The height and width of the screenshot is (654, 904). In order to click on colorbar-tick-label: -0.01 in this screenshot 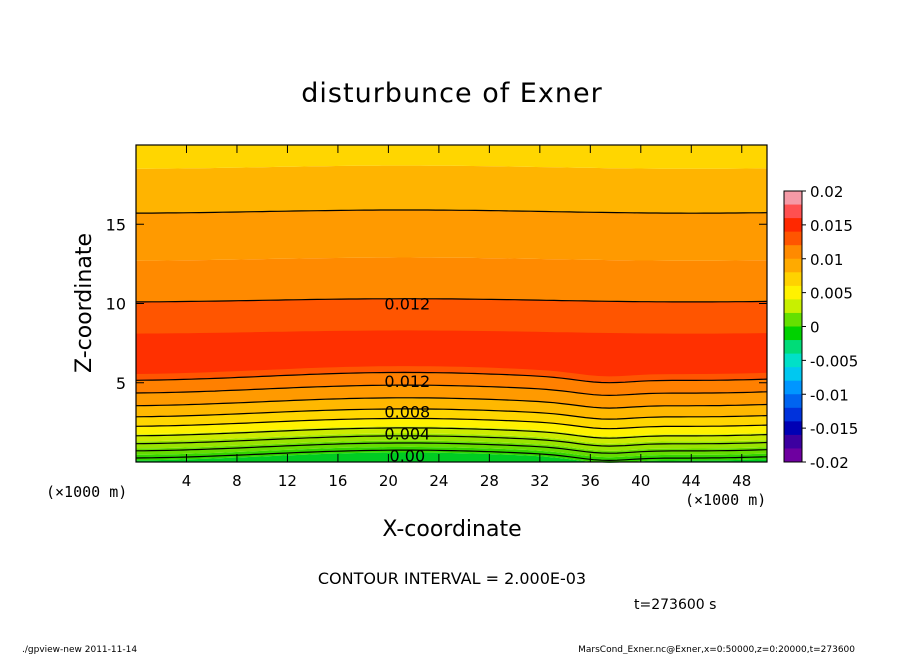, I will do `click(829, 395)`.